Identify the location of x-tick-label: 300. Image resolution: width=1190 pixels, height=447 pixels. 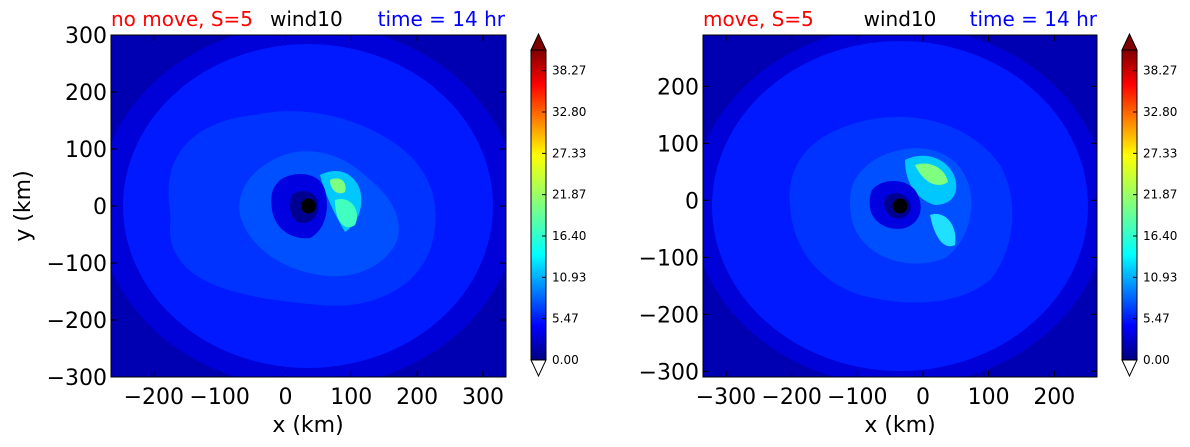
(483, 397).